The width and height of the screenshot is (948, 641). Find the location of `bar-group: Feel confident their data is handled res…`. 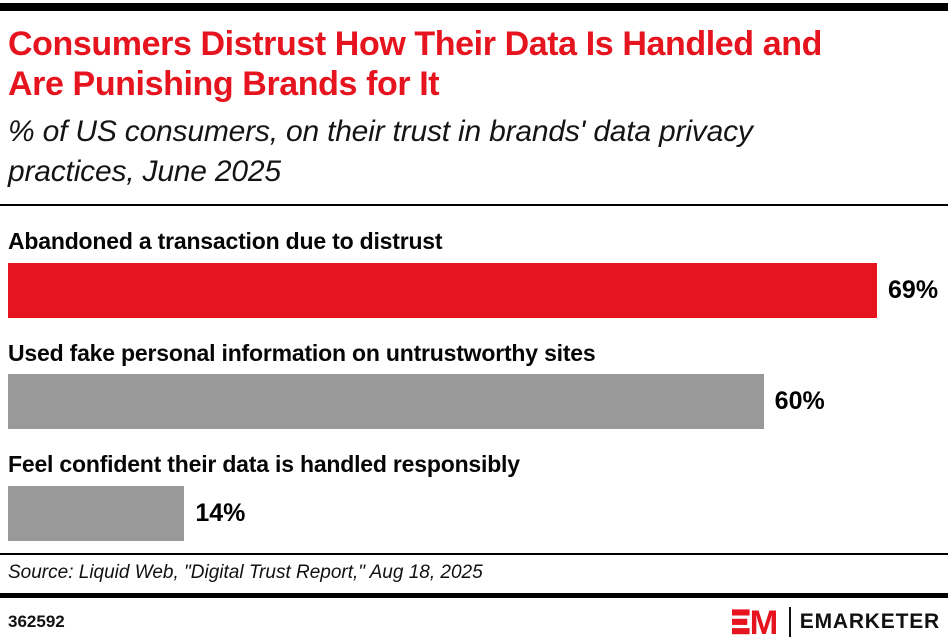

bar-group: Feel confident their data is handled res… is located at coordinates (474, 496).